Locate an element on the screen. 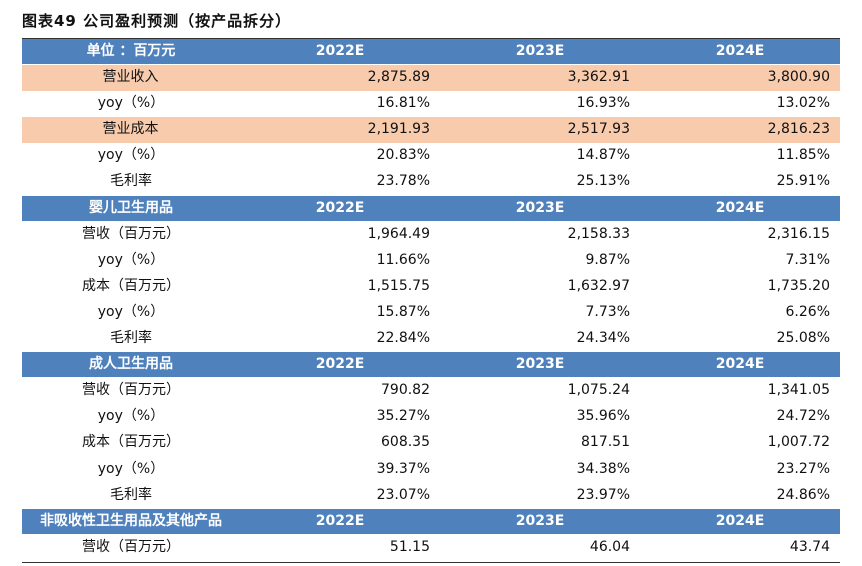 Image resolution: width=862 pixels, height=566 pixels. table-row: 成本（百万元） 1,515.75 1,632.97 1,735.20 is located at coordinates (431, 287).